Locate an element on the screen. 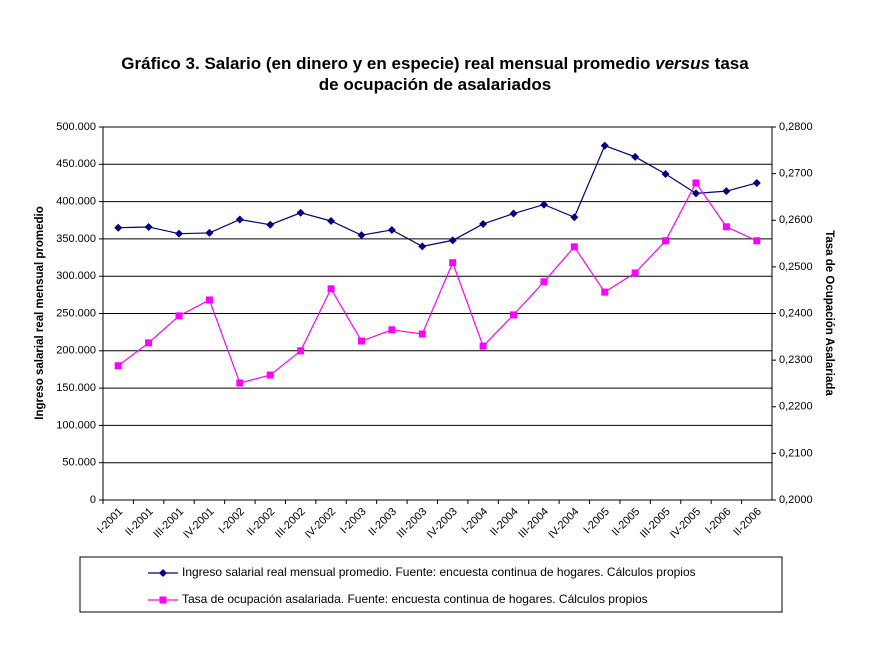  x-tick-label: II-2005 is located at coordinates (626, 522).